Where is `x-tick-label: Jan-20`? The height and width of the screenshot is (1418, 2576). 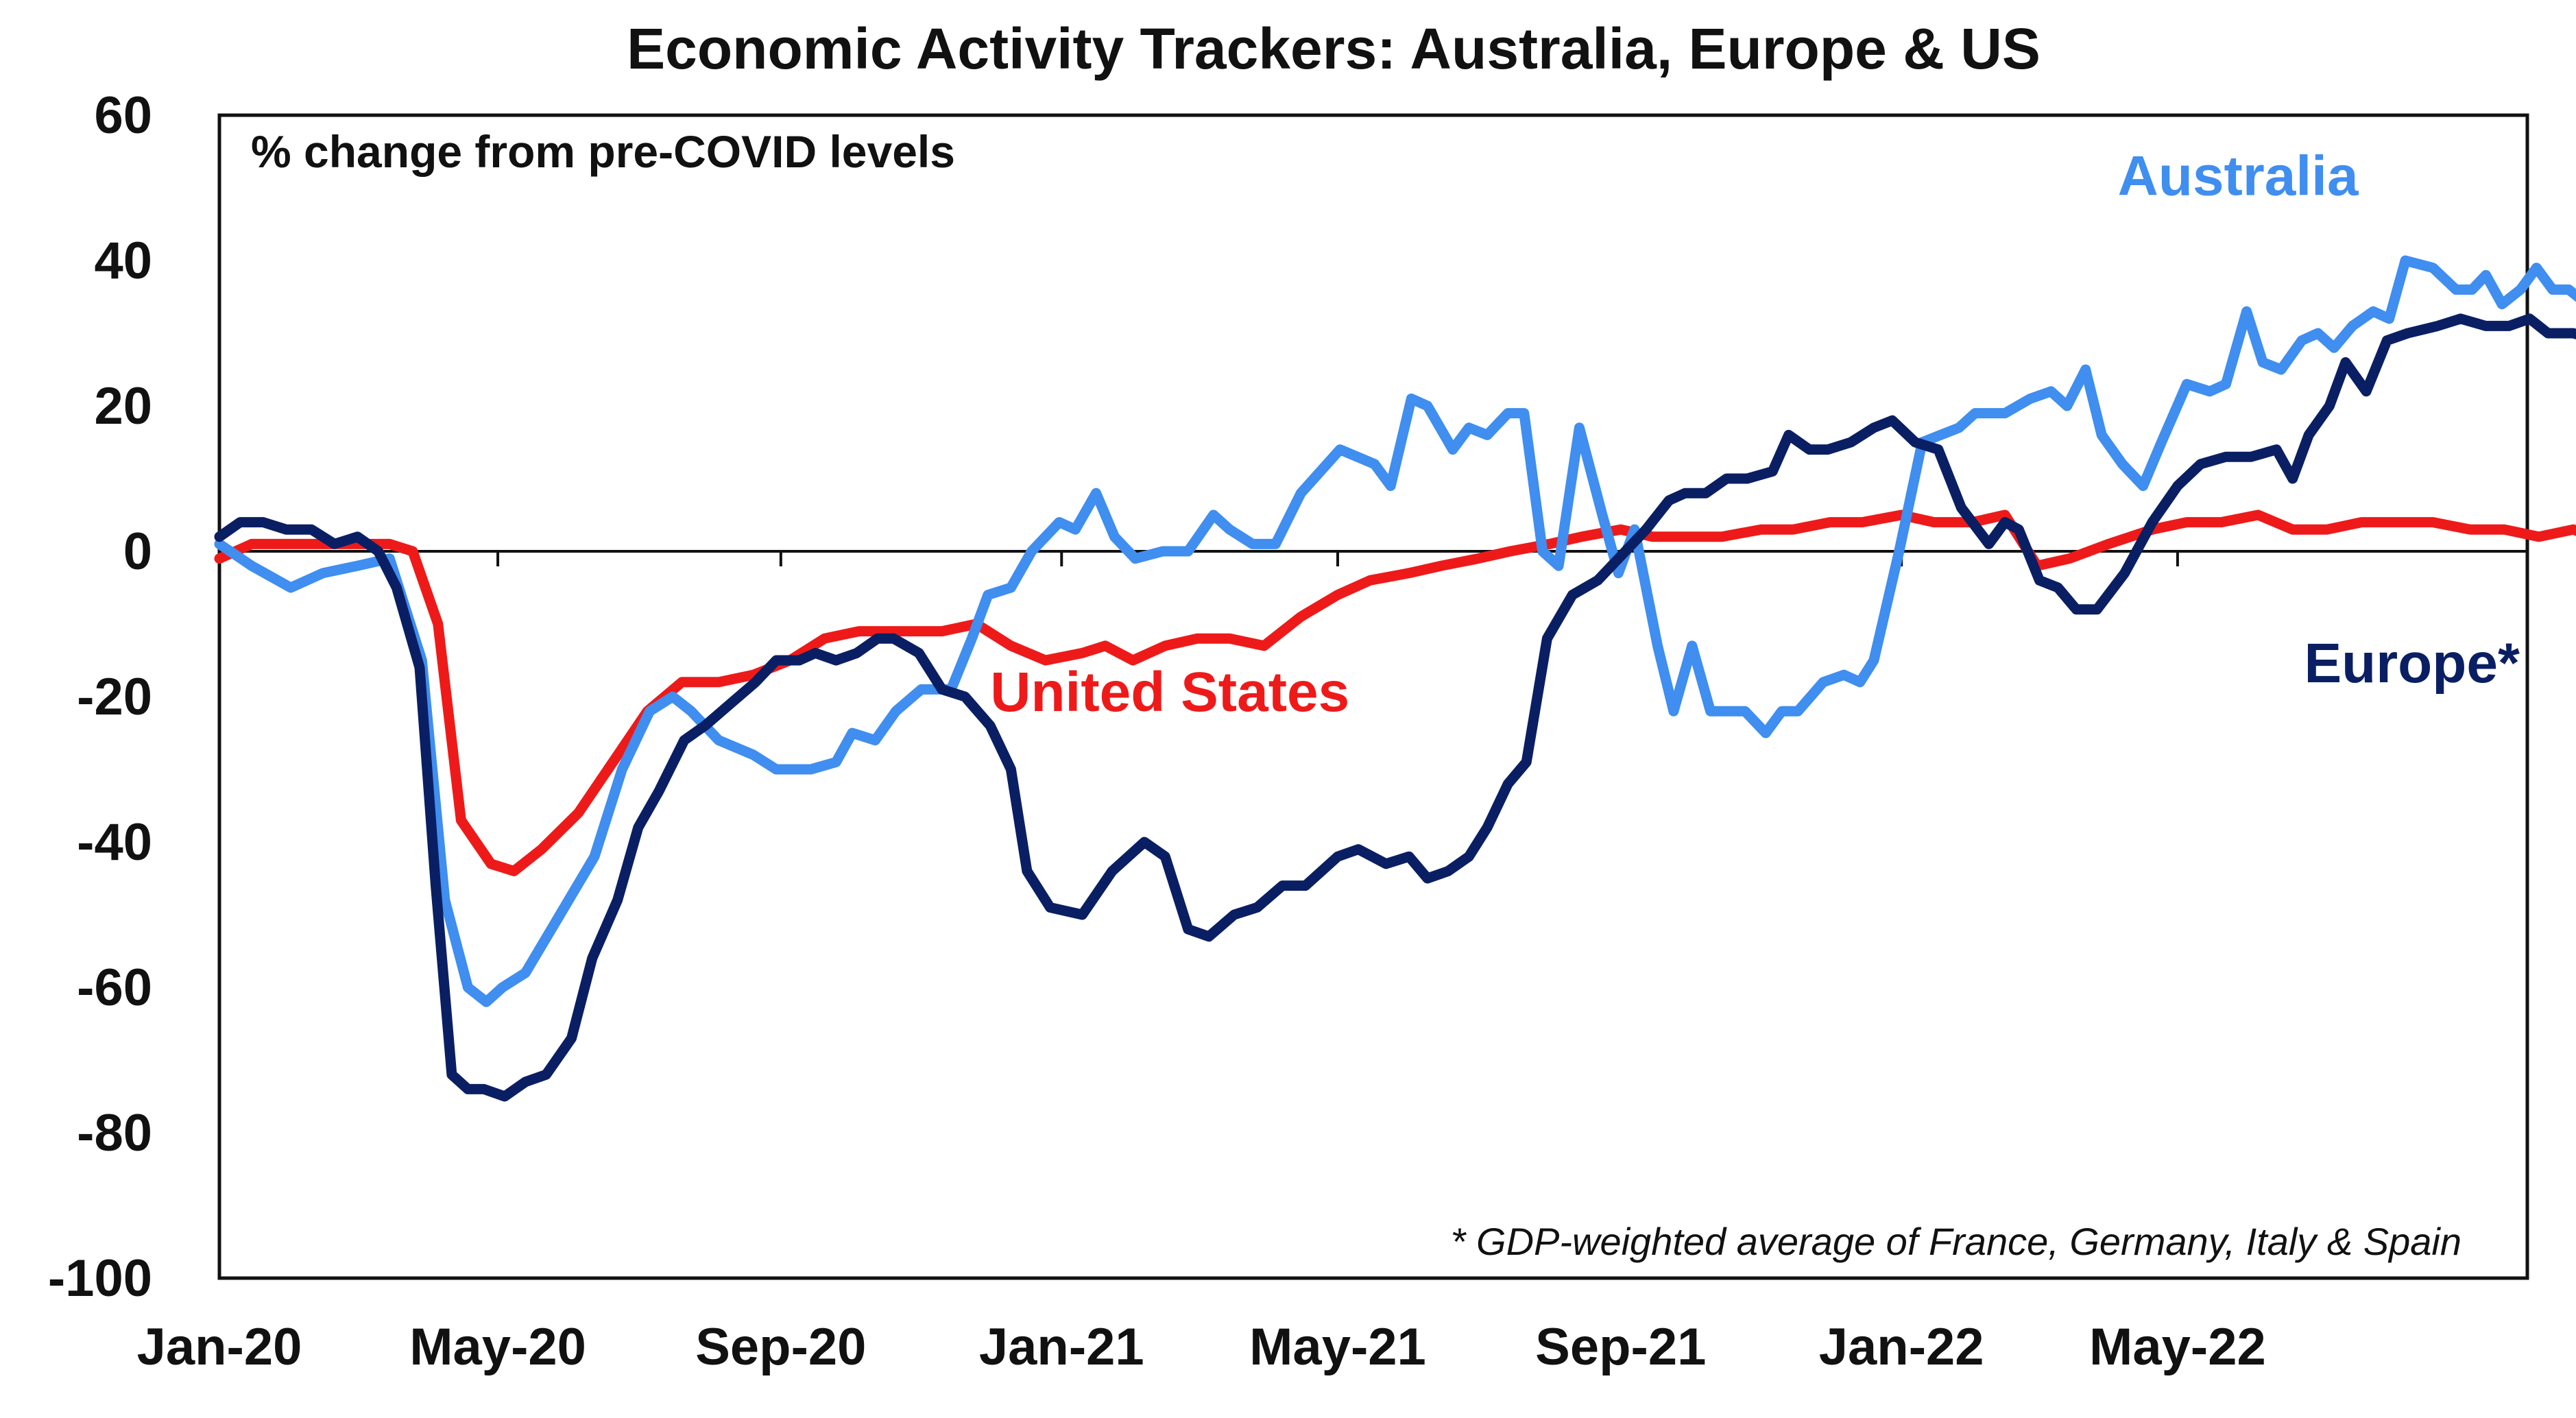
x-tick-label: Jan-20 is located at coordinates (220, 1347).